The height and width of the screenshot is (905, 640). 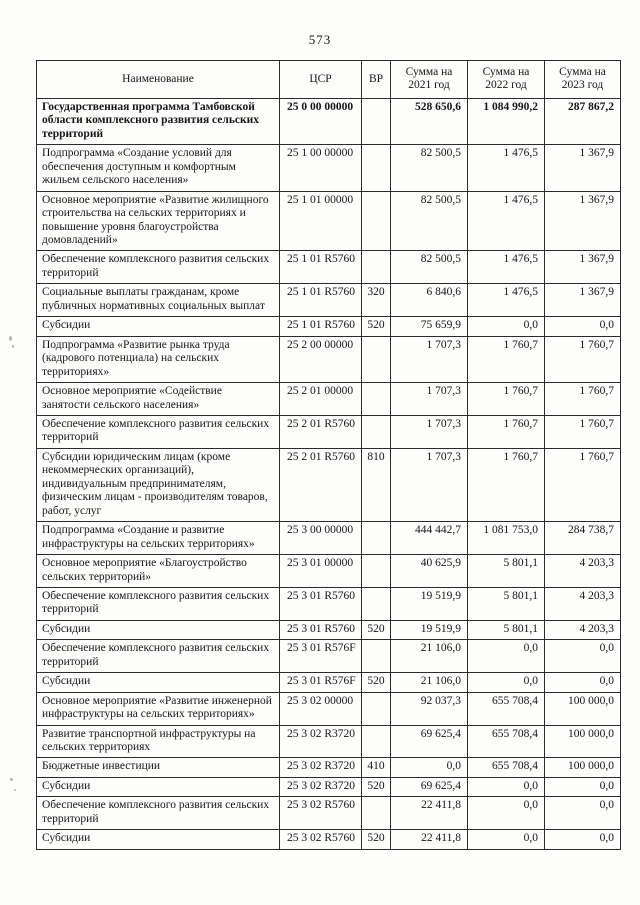 I want to click on cell-csr: 25 3 00 00000, so click(x=320, y=538).